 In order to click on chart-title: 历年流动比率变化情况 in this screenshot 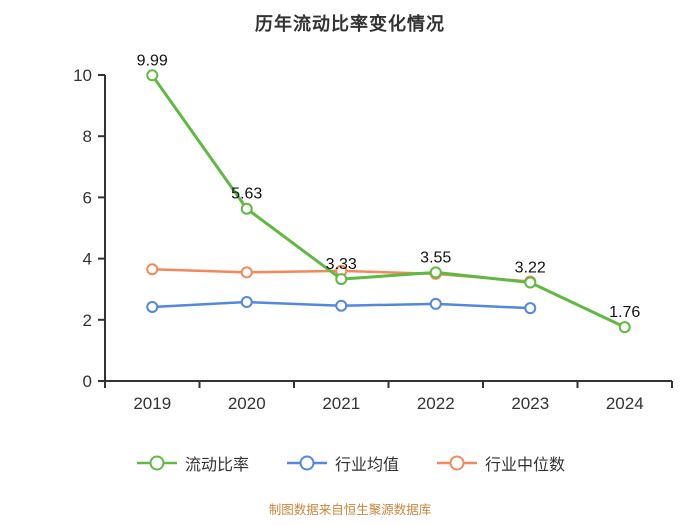, I will do `click(350, 24)`.